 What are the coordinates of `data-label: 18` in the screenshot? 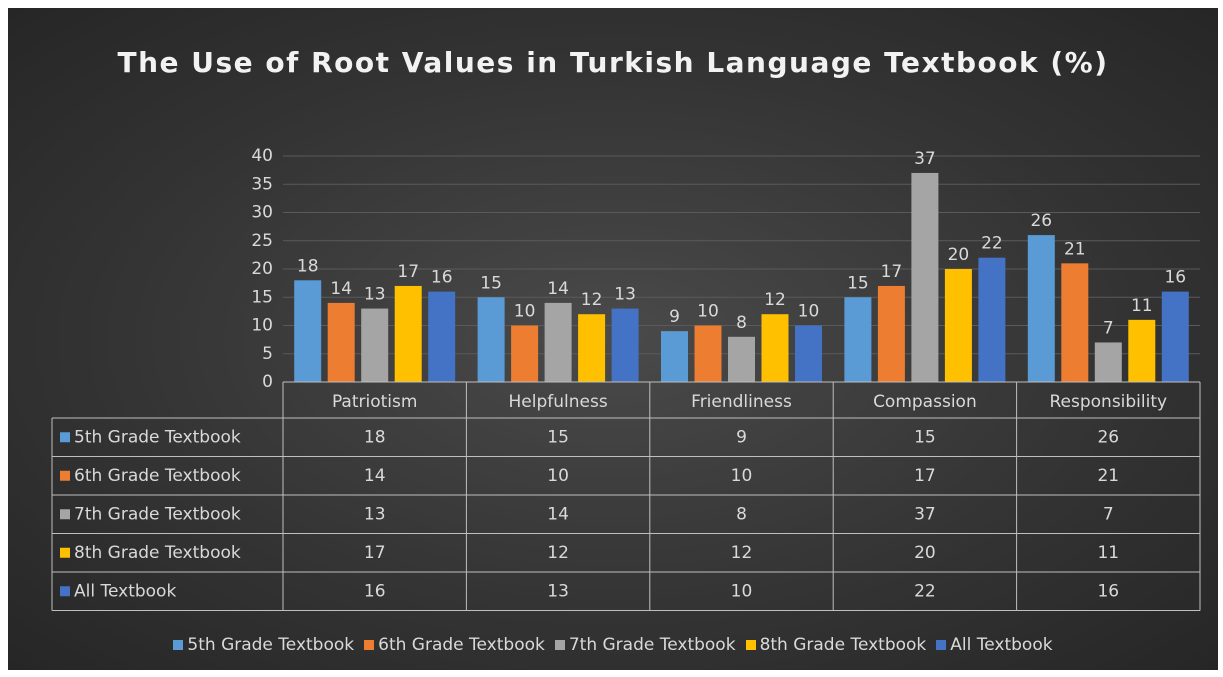 It's located at (308, 266).